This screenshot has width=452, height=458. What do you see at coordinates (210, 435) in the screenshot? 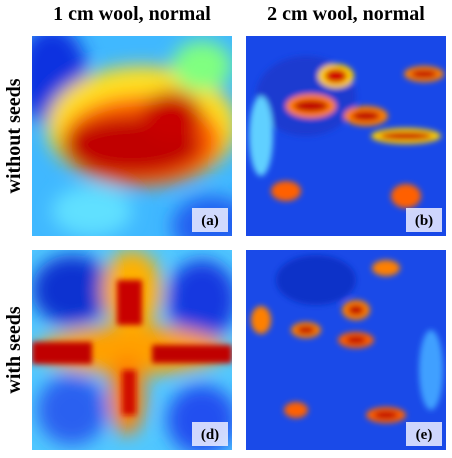
I see `panel-label: (d)` at bounding box center [210, 435].